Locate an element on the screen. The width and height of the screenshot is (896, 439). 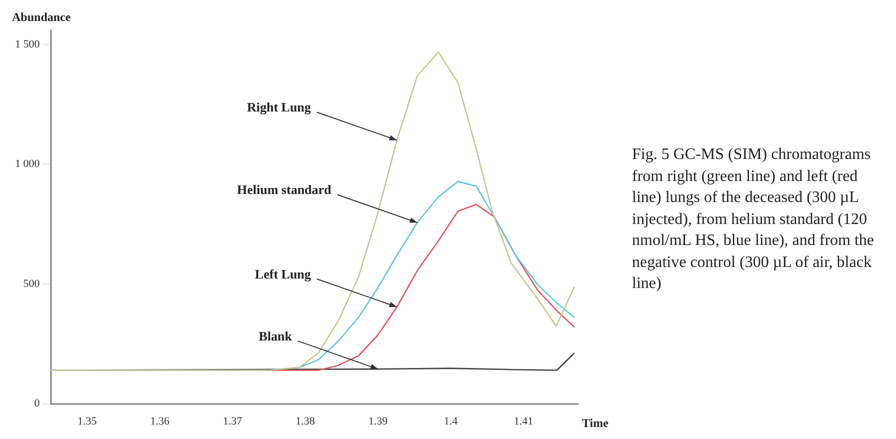
y-axis-title: Abundance is located at coordinates (42, 17).